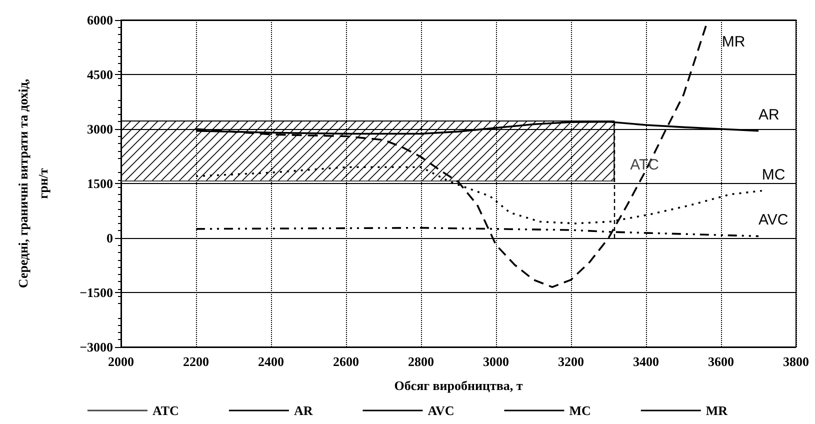  I want to click on y-tick-label: 6000, so click(100, 20).